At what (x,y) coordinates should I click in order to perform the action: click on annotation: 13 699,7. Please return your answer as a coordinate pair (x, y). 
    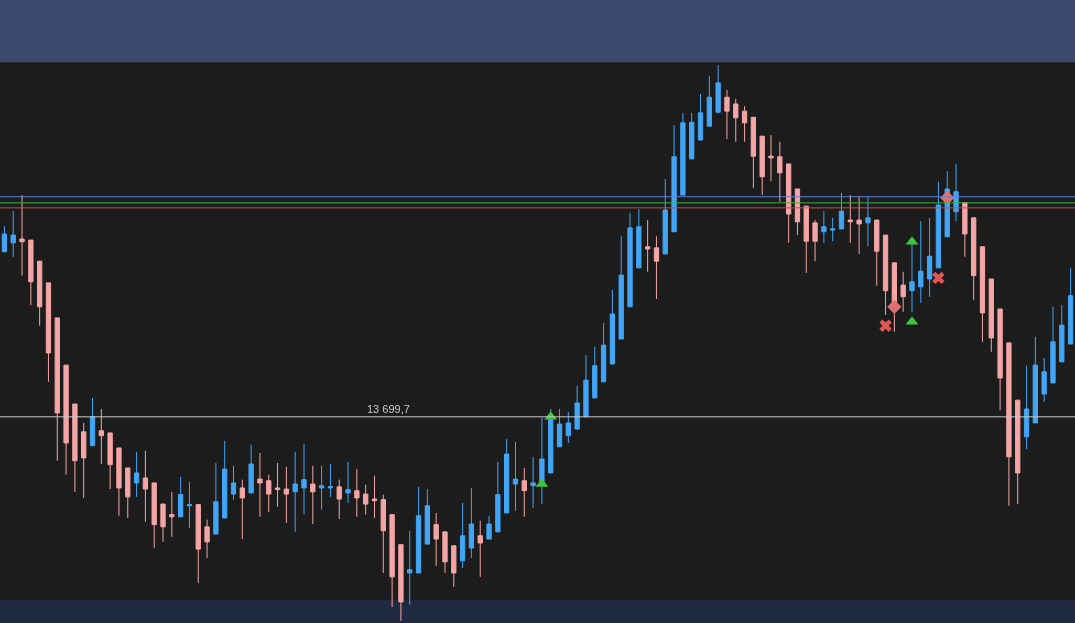
    Looking at the image, I should click on (388, 409).